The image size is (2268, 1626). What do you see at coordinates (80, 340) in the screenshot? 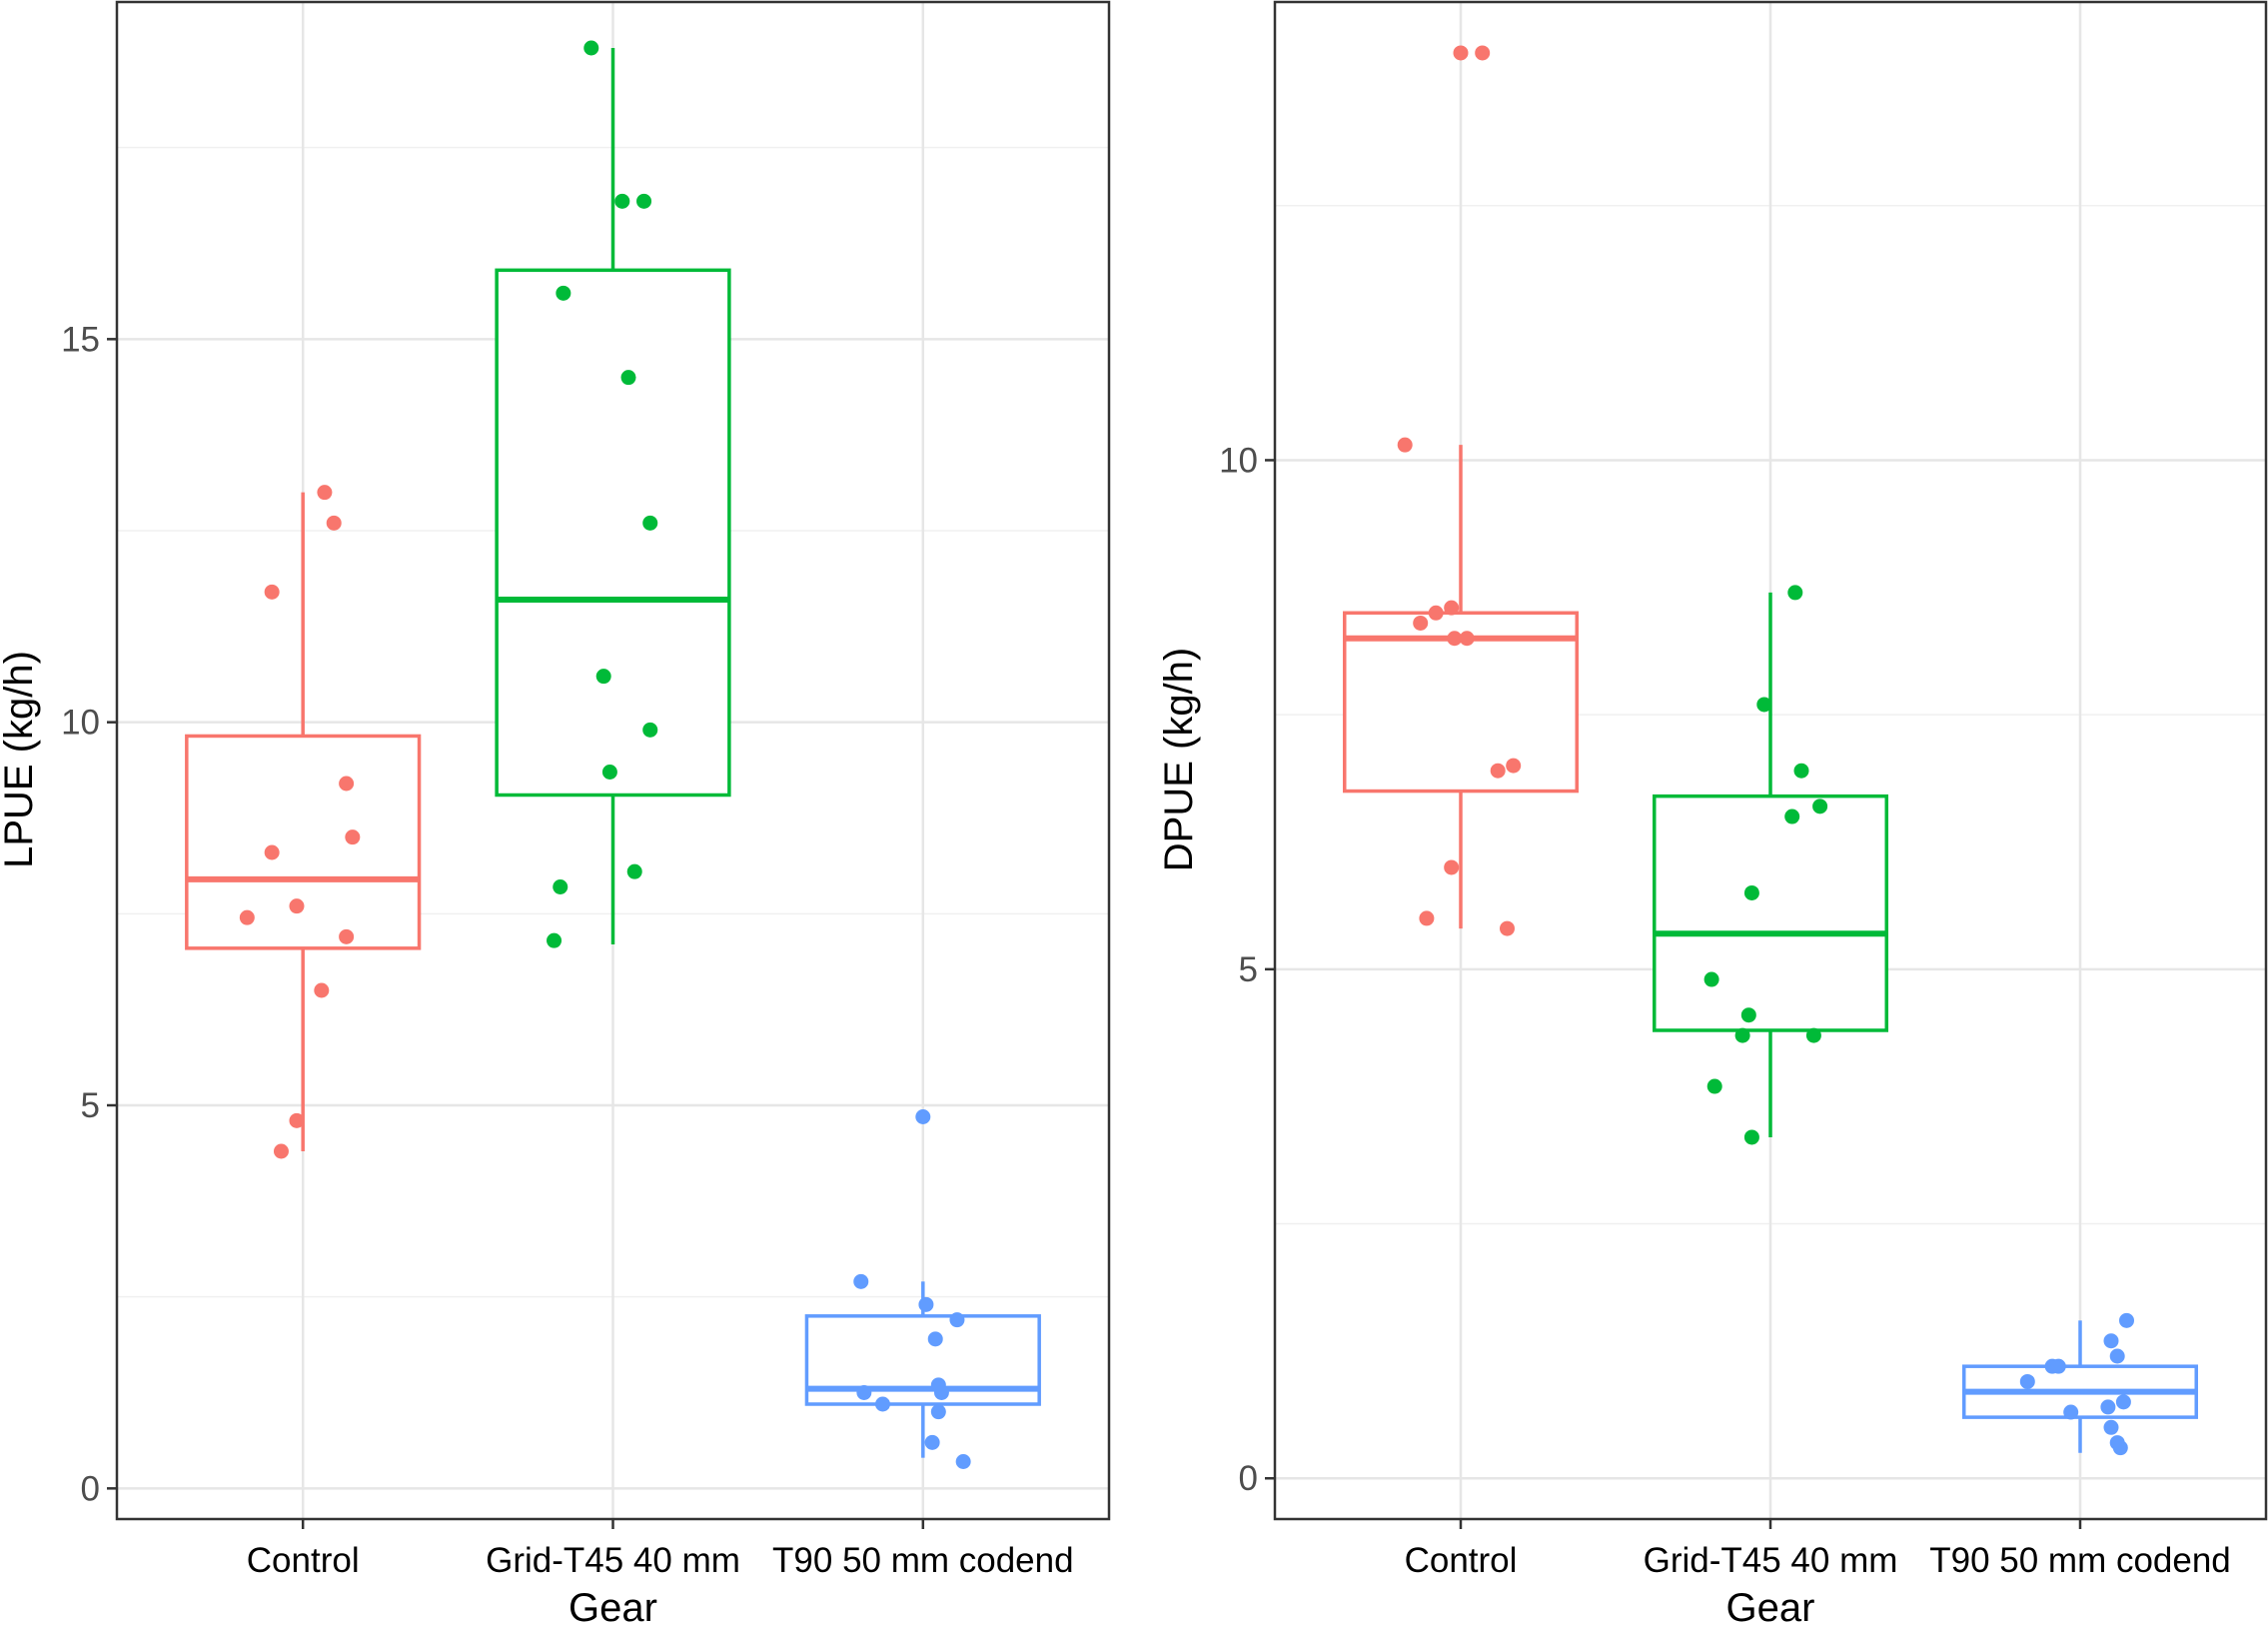
I see `y-tick-label: 15` at bounding box center [80, 340].